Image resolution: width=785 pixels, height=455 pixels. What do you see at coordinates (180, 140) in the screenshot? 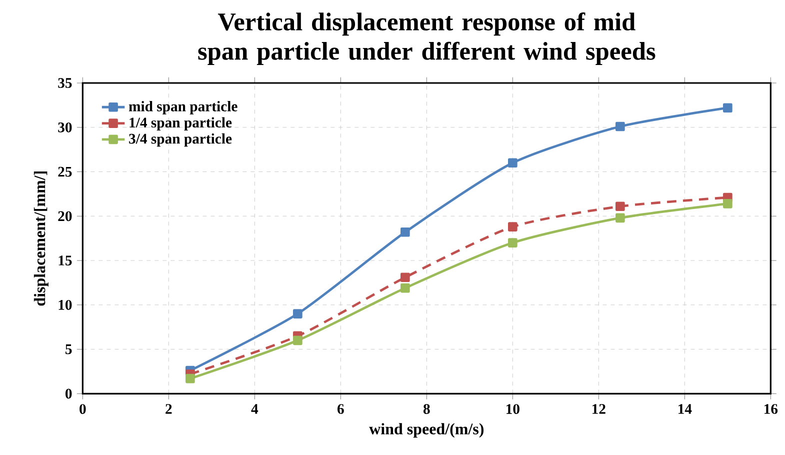
I see `legend-label: 3/4 span particle` at bounding box center [180, 140].